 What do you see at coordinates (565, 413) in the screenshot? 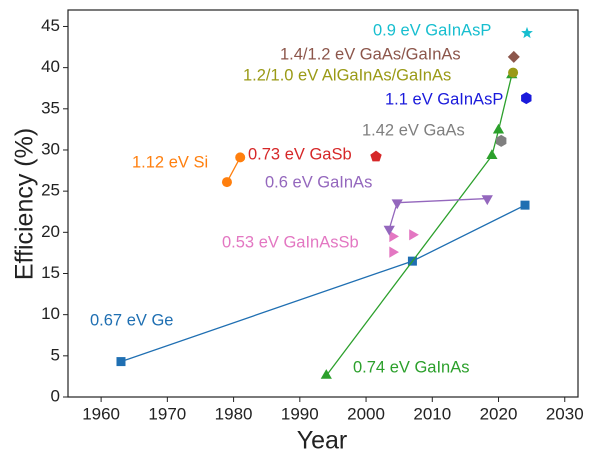
I see `x-tick-label: 2030` at bounding box center [565, 413].